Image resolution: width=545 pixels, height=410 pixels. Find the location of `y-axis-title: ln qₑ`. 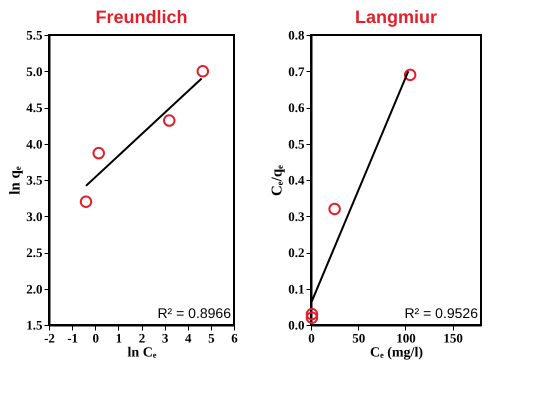

y-axis-title: ln qₑ is located at coordinates (15, 180).